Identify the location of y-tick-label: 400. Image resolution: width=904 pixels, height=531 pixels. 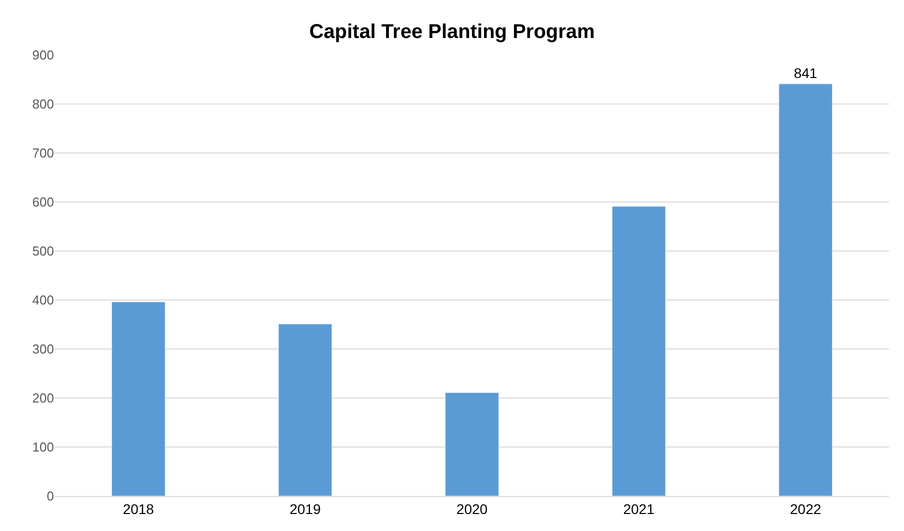
(43, 300).